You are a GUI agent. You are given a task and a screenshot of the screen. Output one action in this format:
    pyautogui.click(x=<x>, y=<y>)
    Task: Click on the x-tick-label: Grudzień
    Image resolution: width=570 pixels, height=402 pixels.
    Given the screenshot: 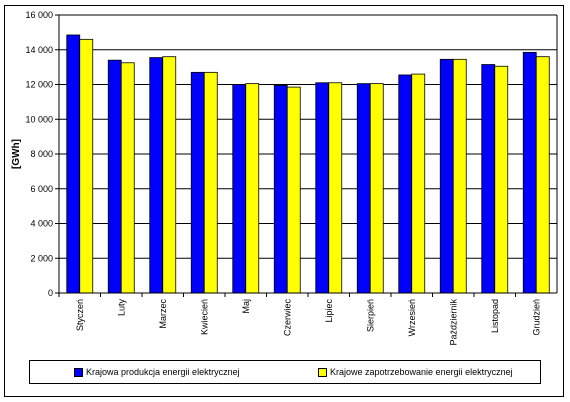 What is the action you would take?
    pyautogui.click(x=536, y=317)
    